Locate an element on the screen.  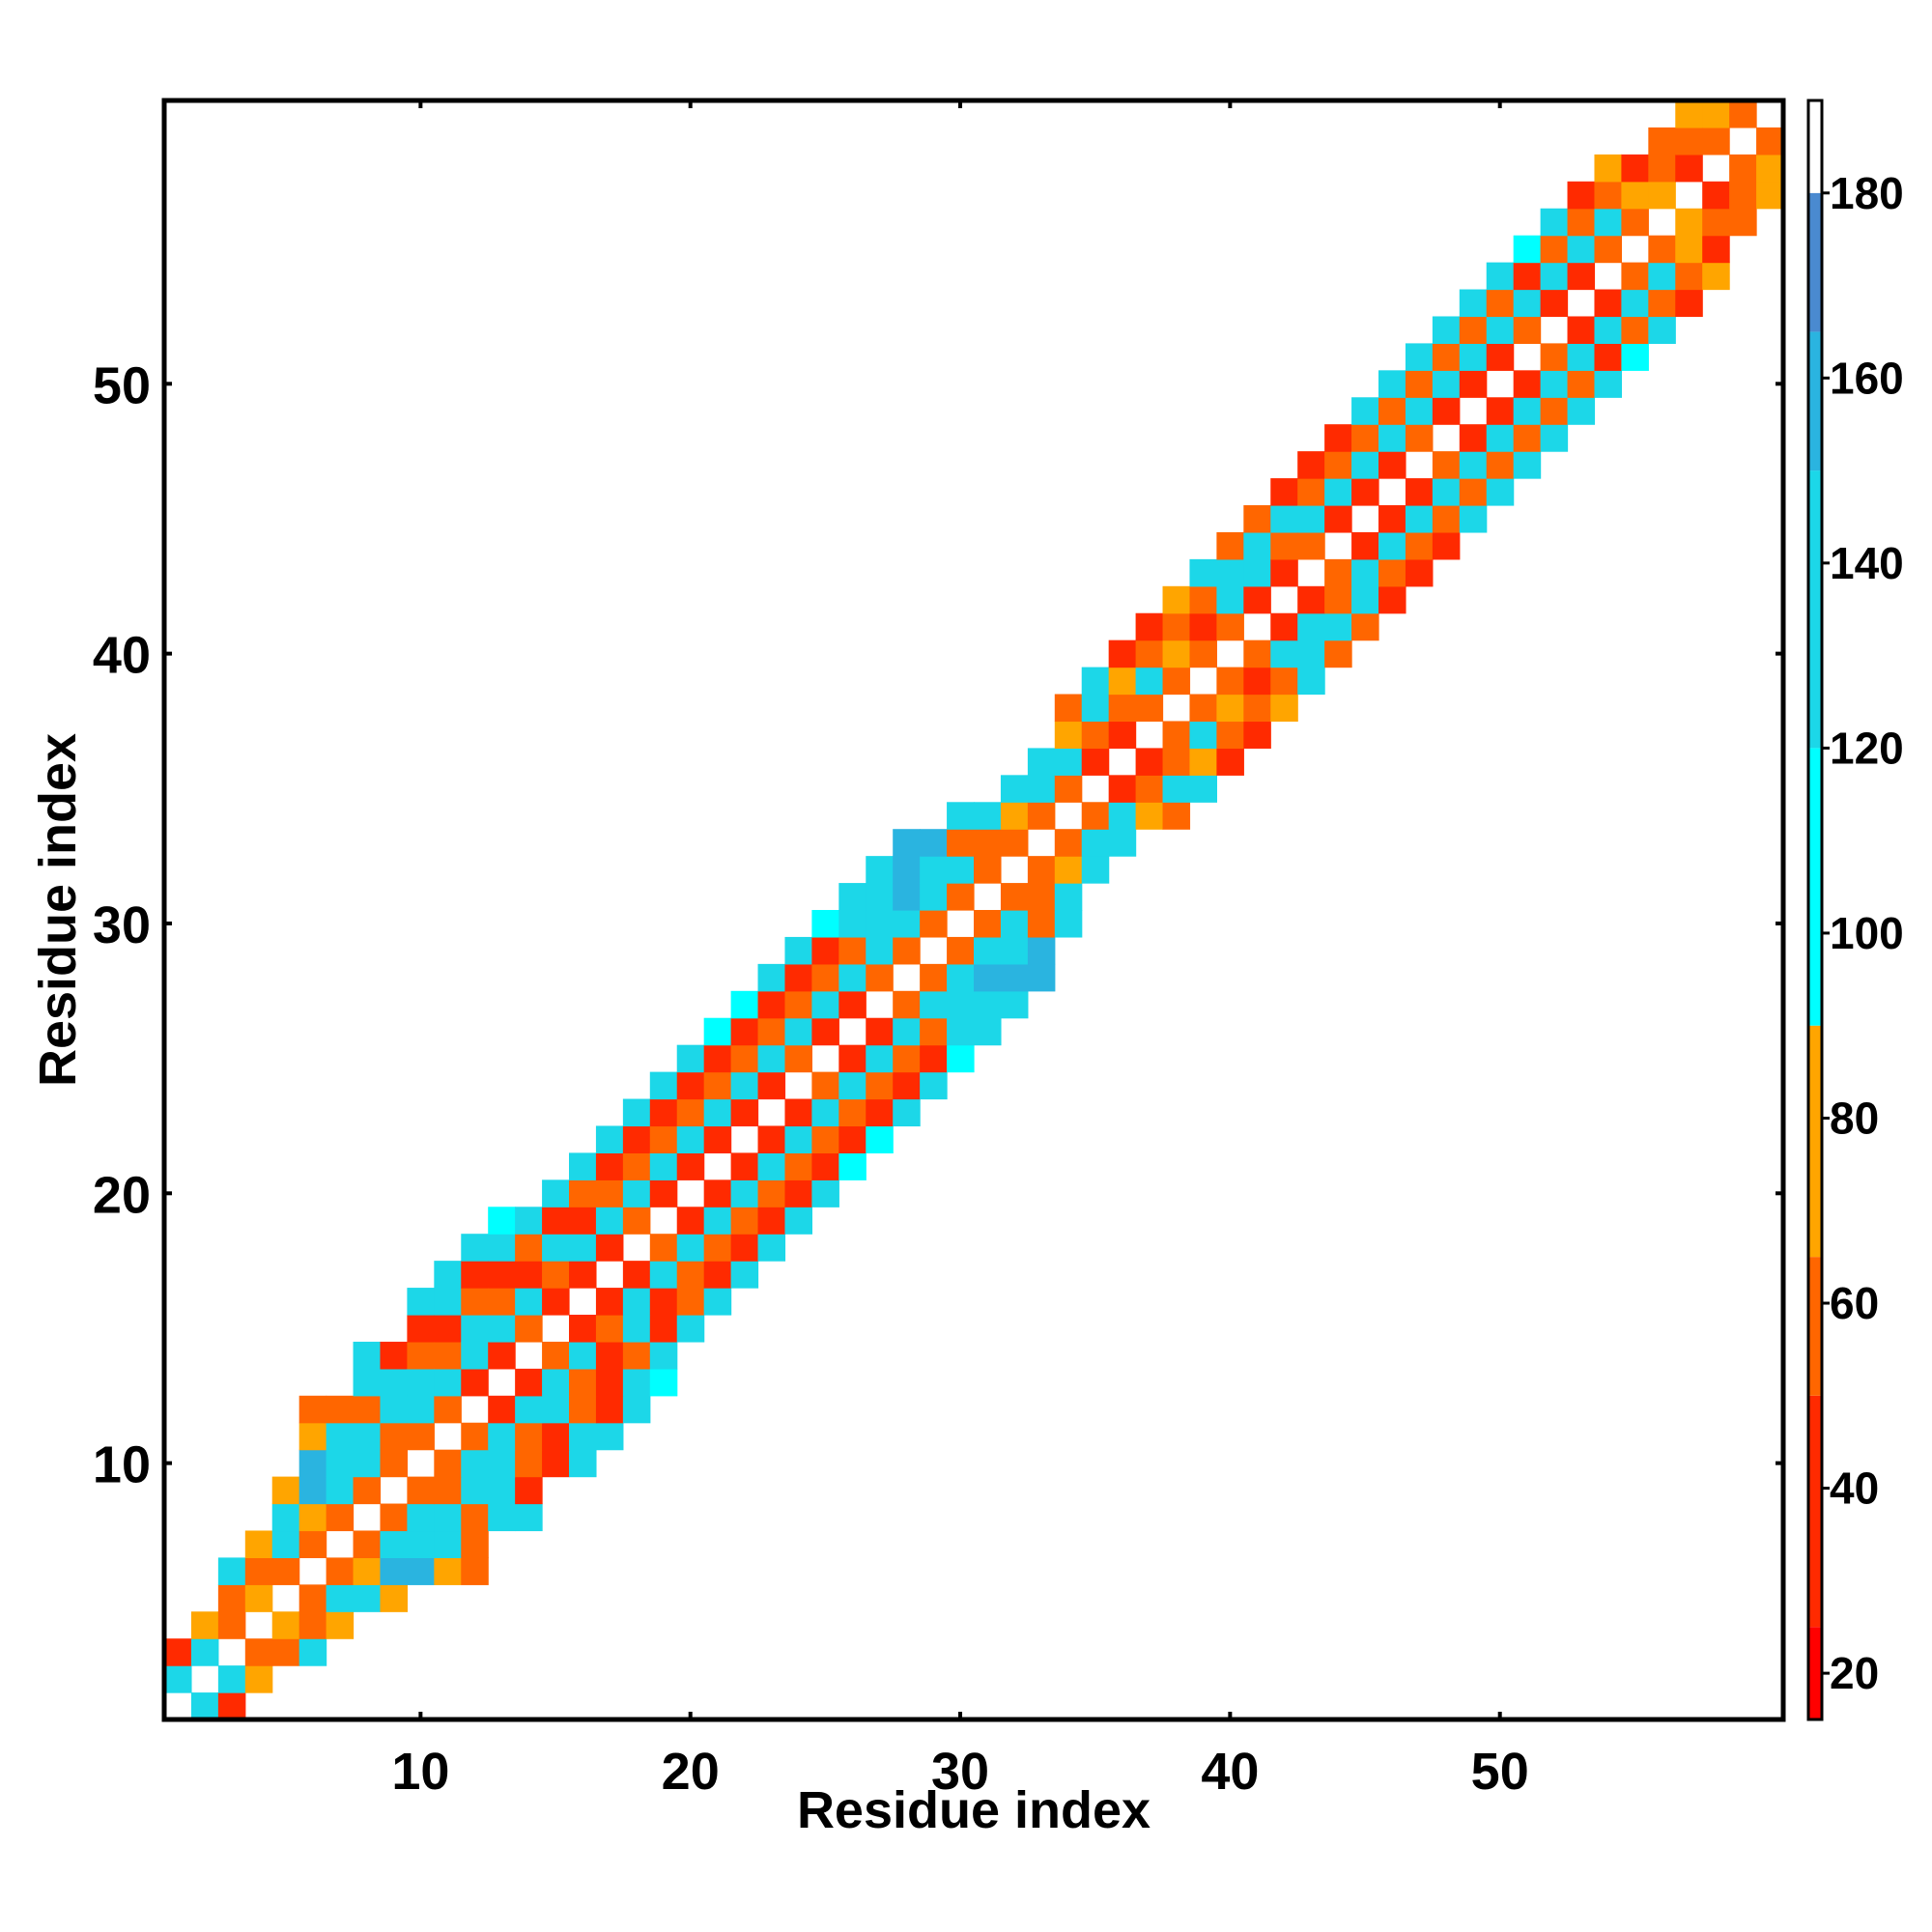
x-tick-label: 50 is located at coordinates (1500, 1772).